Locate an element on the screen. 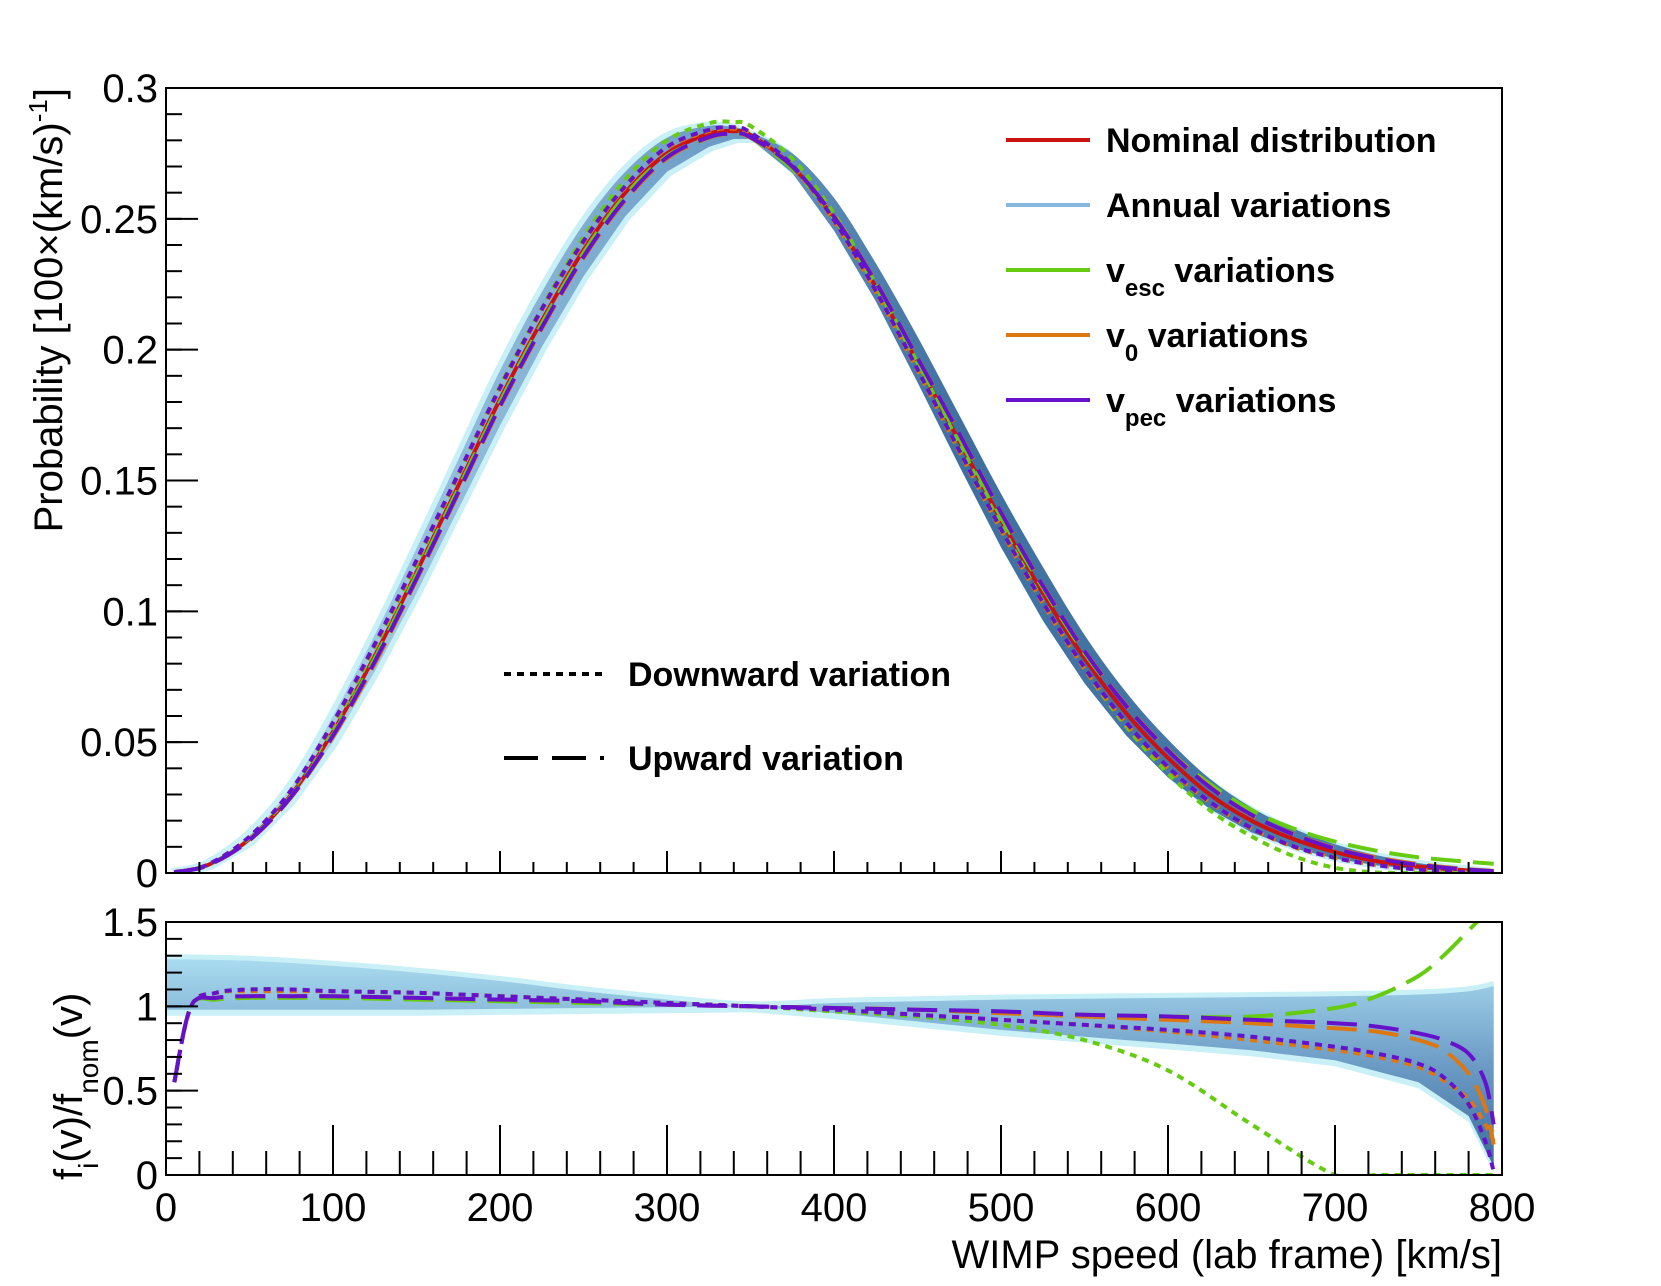 The height and width of the screenshot is (1286, 1661). legend-entry: v0 variations is located at coordinates (1207, 342).